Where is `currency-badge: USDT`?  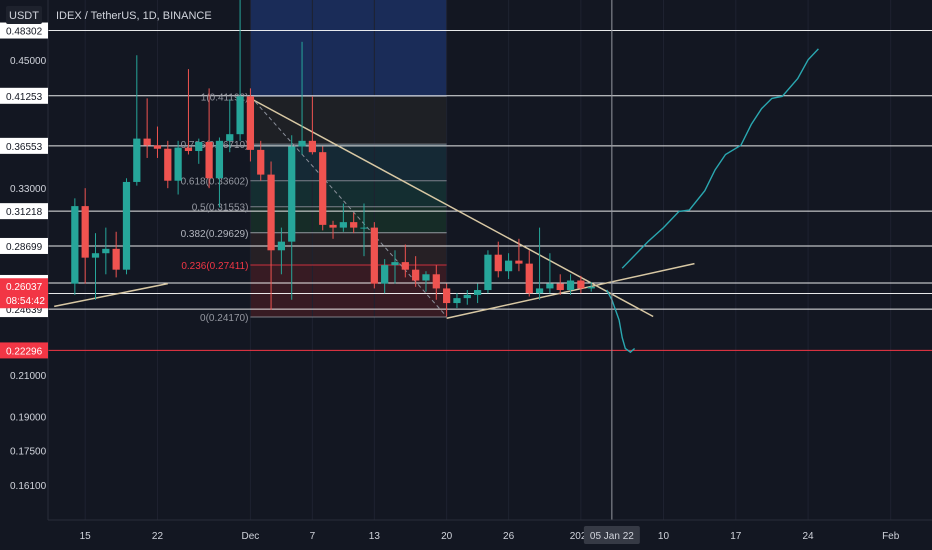 currency-badge: USDT is located at coordinates (24, 16).